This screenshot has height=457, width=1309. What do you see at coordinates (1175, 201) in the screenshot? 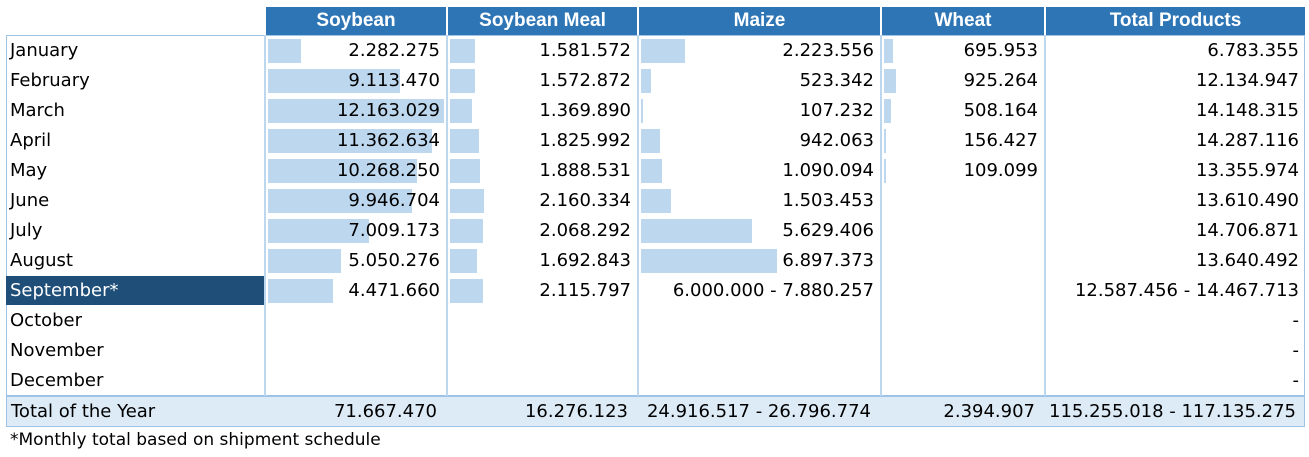
I see `cell-total-products: 13.610.490` at bounding box center [1175, 201].